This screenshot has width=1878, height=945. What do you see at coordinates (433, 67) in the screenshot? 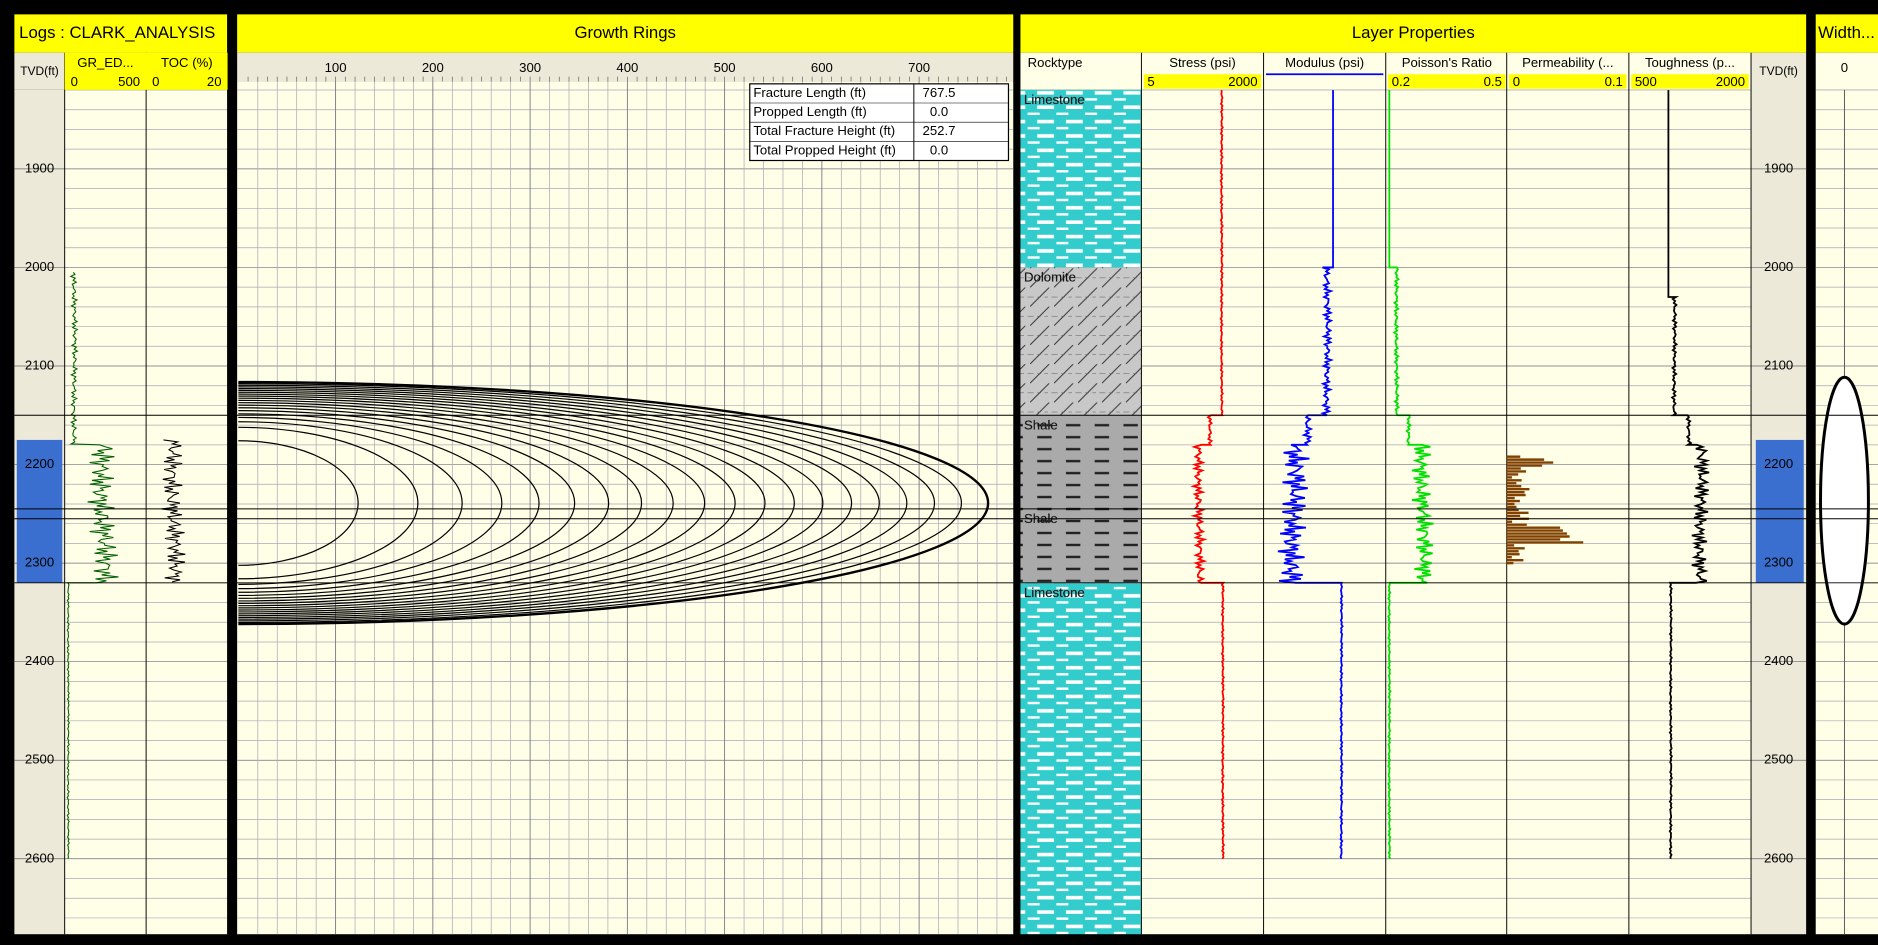
I see `x-tick-label: 200` at bounding box center [433, 67].